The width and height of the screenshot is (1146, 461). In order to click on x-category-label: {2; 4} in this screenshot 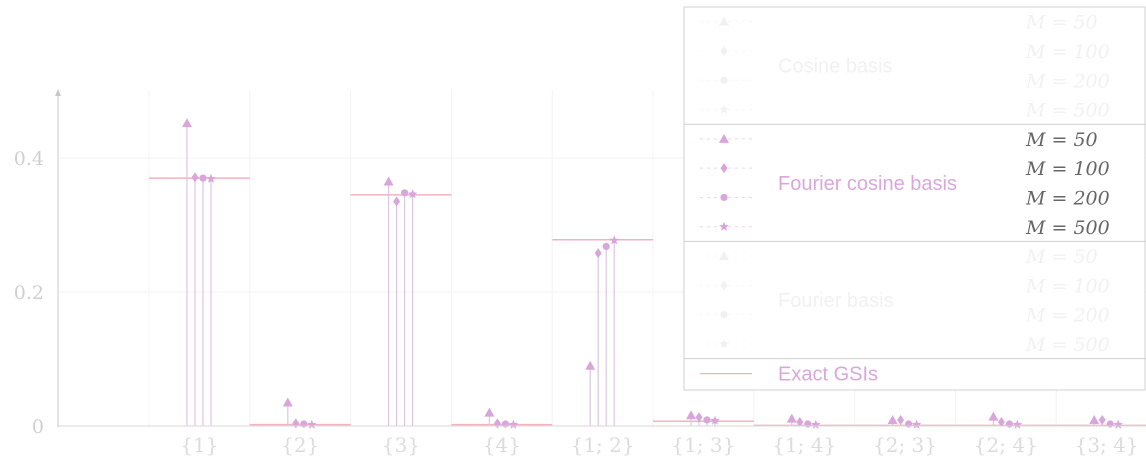, I will do `click(1006, 445)`.